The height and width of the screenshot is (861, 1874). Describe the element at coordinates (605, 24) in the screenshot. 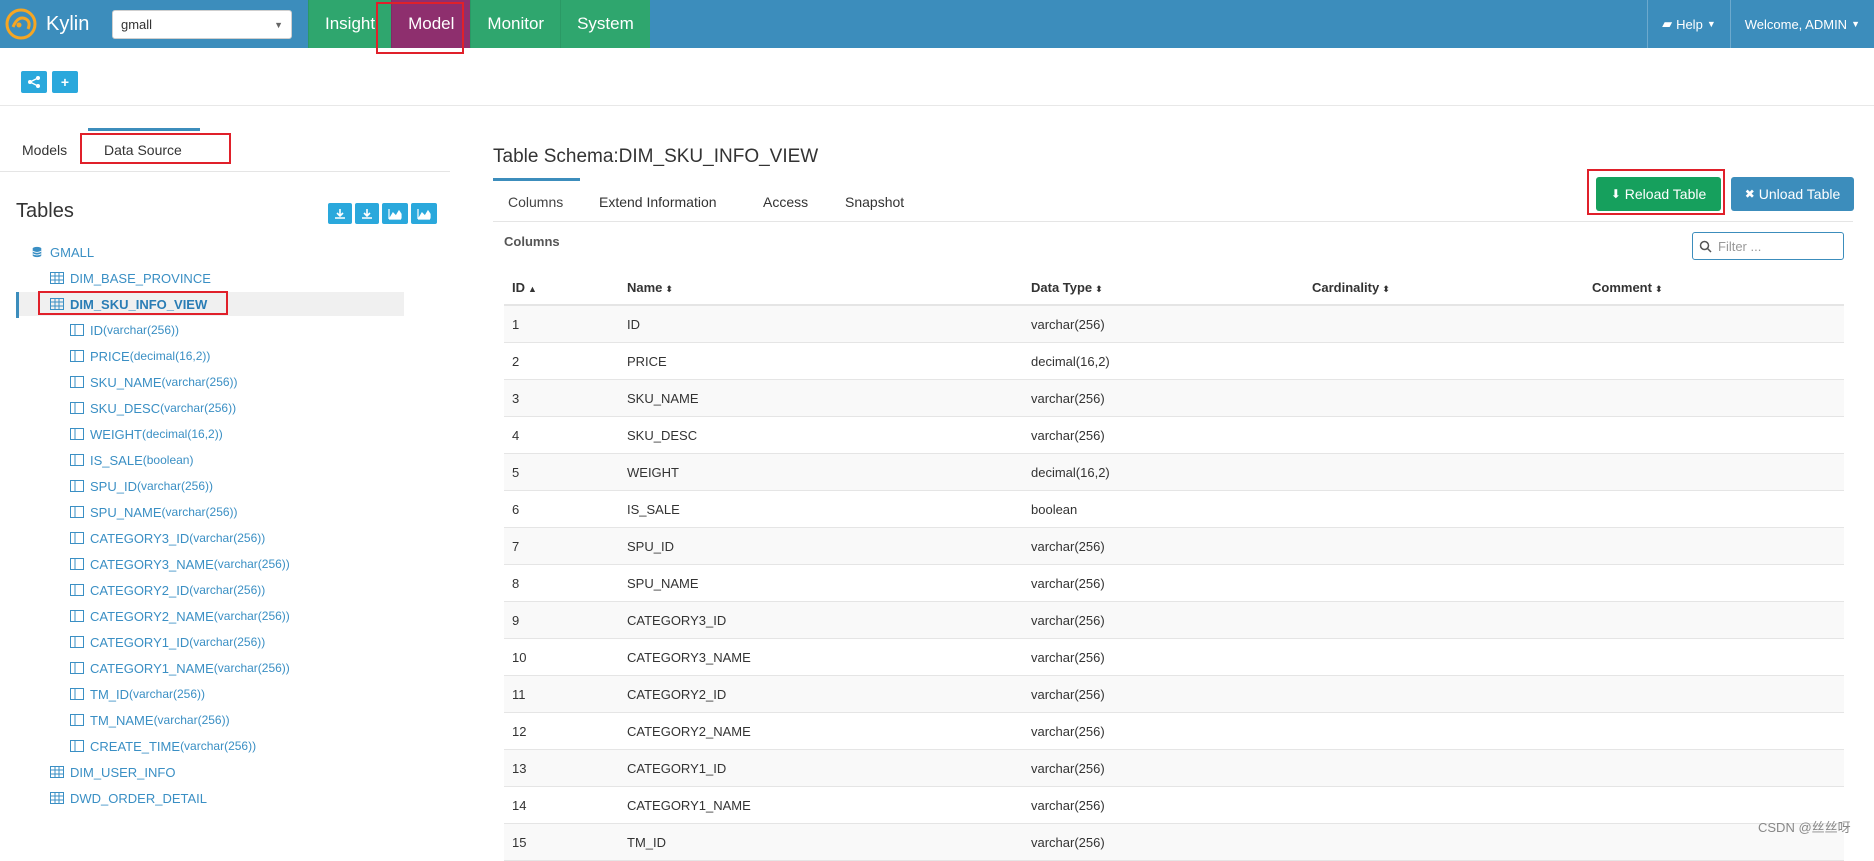

I see `nav-tab-system: System` at that location.